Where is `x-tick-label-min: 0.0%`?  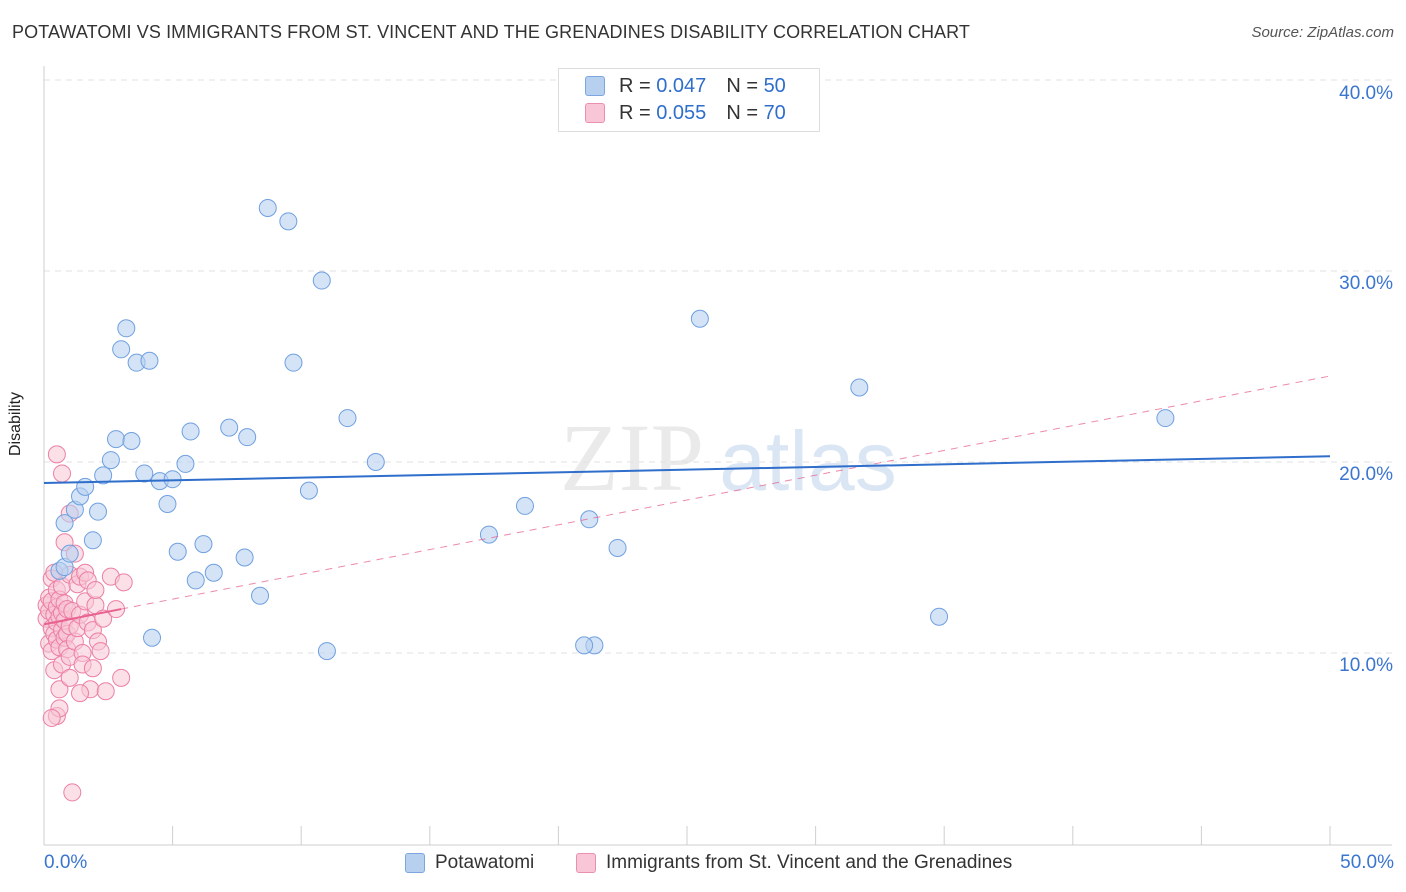
x-tick-label-min: 0.0% is located at coordinates (66, 862).